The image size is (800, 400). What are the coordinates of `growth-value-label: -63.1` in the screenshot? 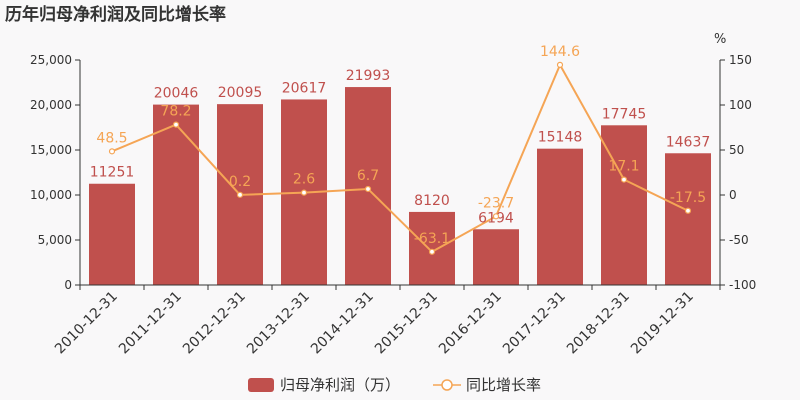 It's located at (432, 239).